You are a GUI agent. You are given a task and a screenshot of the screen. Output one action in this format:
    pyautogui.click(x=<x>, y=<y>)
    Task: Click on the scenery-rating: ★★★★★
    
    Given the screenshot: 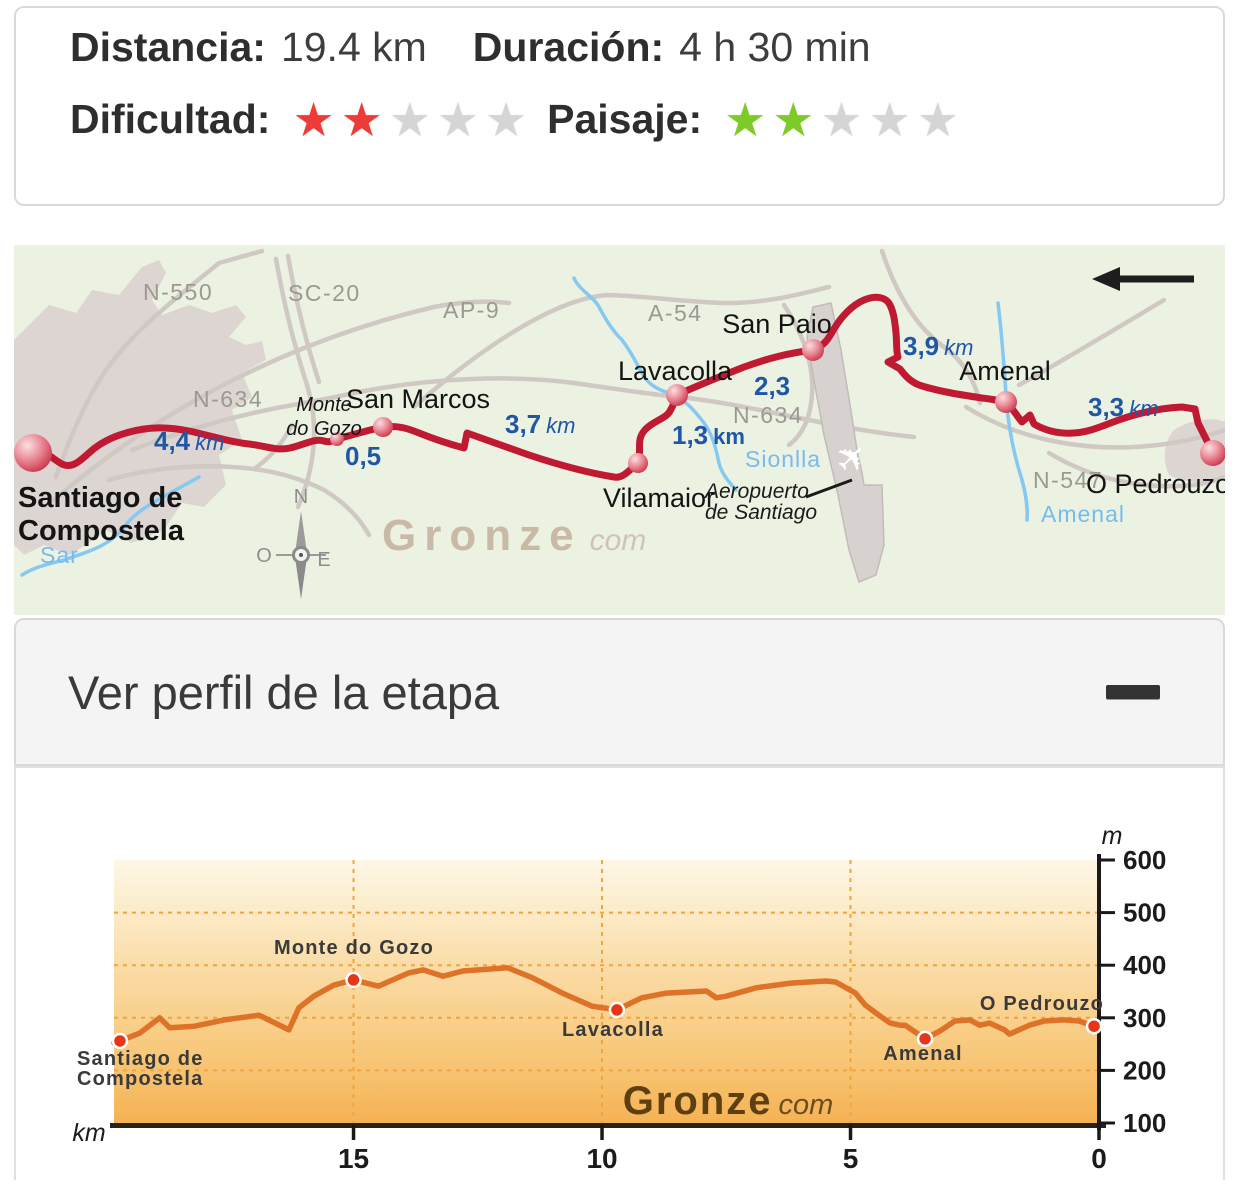 What is the action you would take?
    pyautogui.click(x=844, y=119)
    